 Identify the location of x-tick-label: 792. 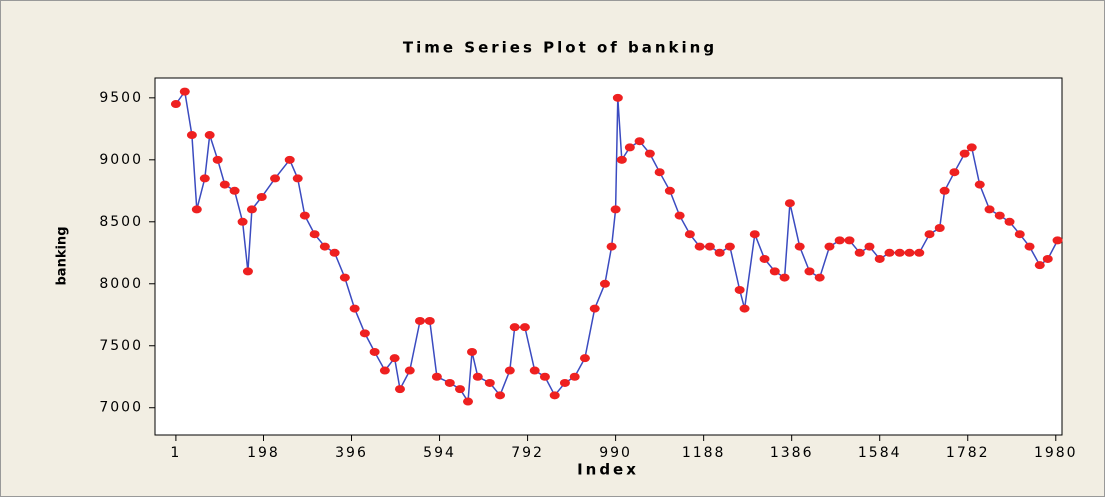
(527, 453).